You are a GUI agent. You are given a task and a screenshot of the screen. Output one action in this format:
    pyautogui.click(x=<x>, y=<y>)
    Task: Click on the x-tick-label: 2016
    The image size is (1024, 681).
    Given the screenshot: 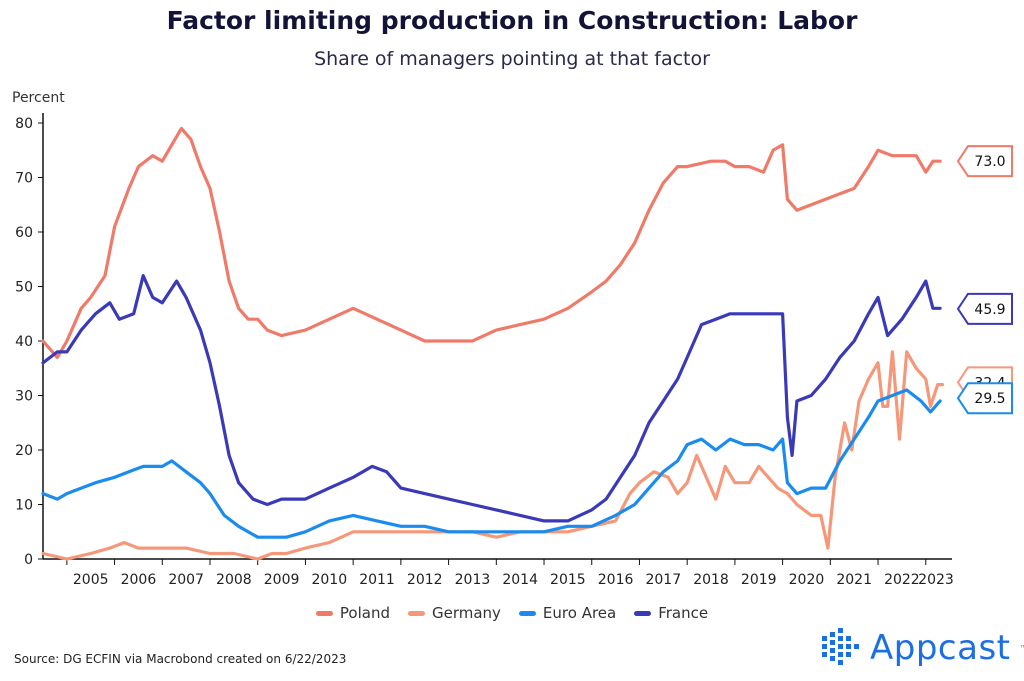 What is the action you would take?
    pyautogui.click(x=616, y=580)
    